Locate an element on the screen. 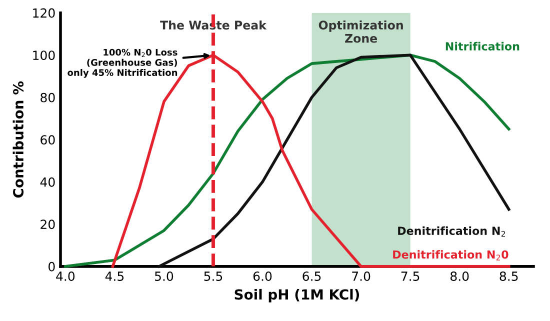 The width and height of the screenshot is (550, 321). x-tick-label: 5.5 is located at coordinates (213, 276).